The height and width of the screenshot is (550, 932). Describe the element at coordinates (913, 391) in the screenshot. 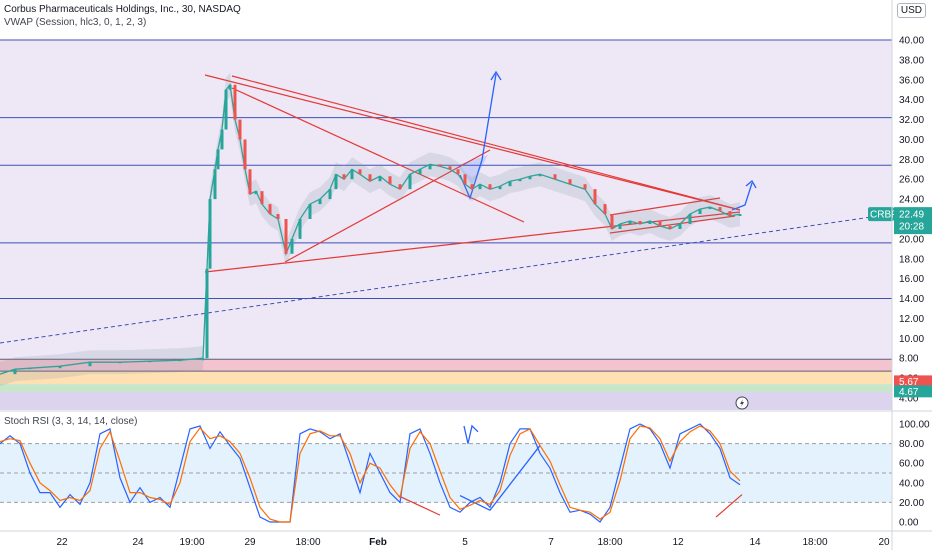

I see `price-level-tag` at that location.